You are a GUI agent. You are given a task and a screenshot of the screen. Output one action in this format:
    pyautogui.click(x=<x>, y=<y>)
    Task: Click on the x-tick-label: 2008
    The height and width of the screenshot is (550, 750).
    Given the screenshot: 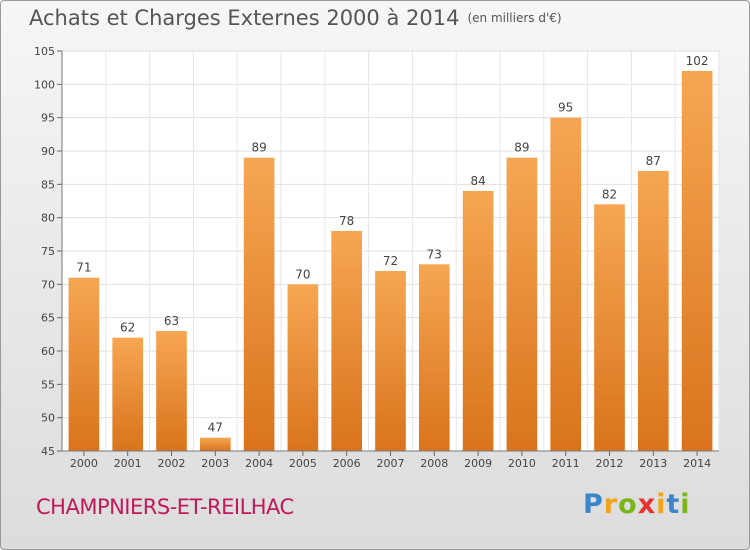 What is the action you would take?
    pyautogui.click(x=434, y=463)
    